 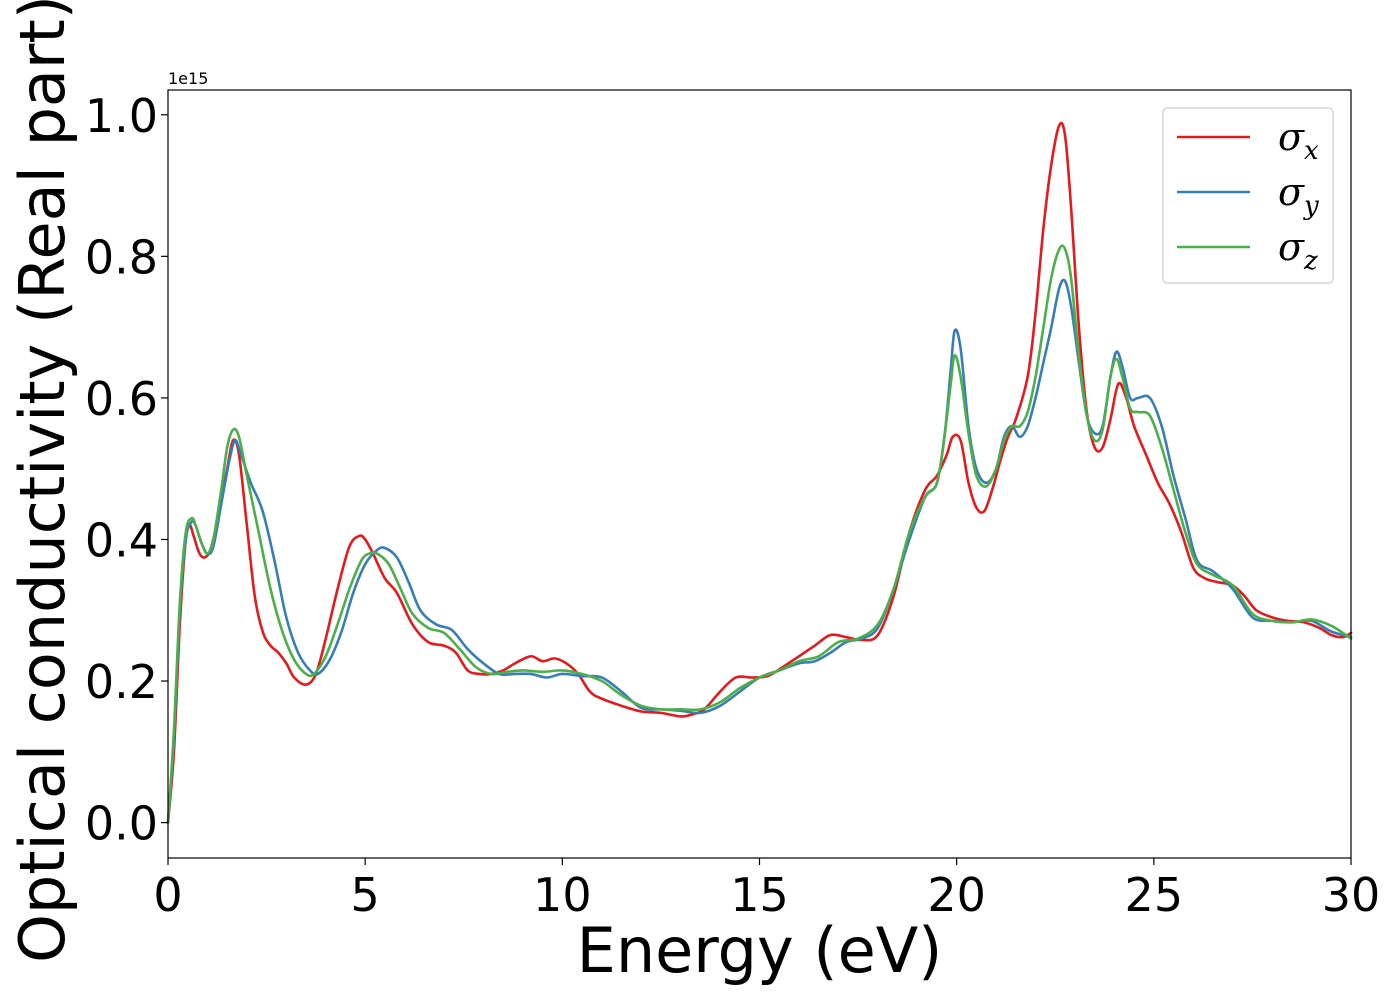 What do you see at coordinates (121, 116) in the screenshot?
I see `y-tick-label: 1.0` at bounding box center [121, 116].